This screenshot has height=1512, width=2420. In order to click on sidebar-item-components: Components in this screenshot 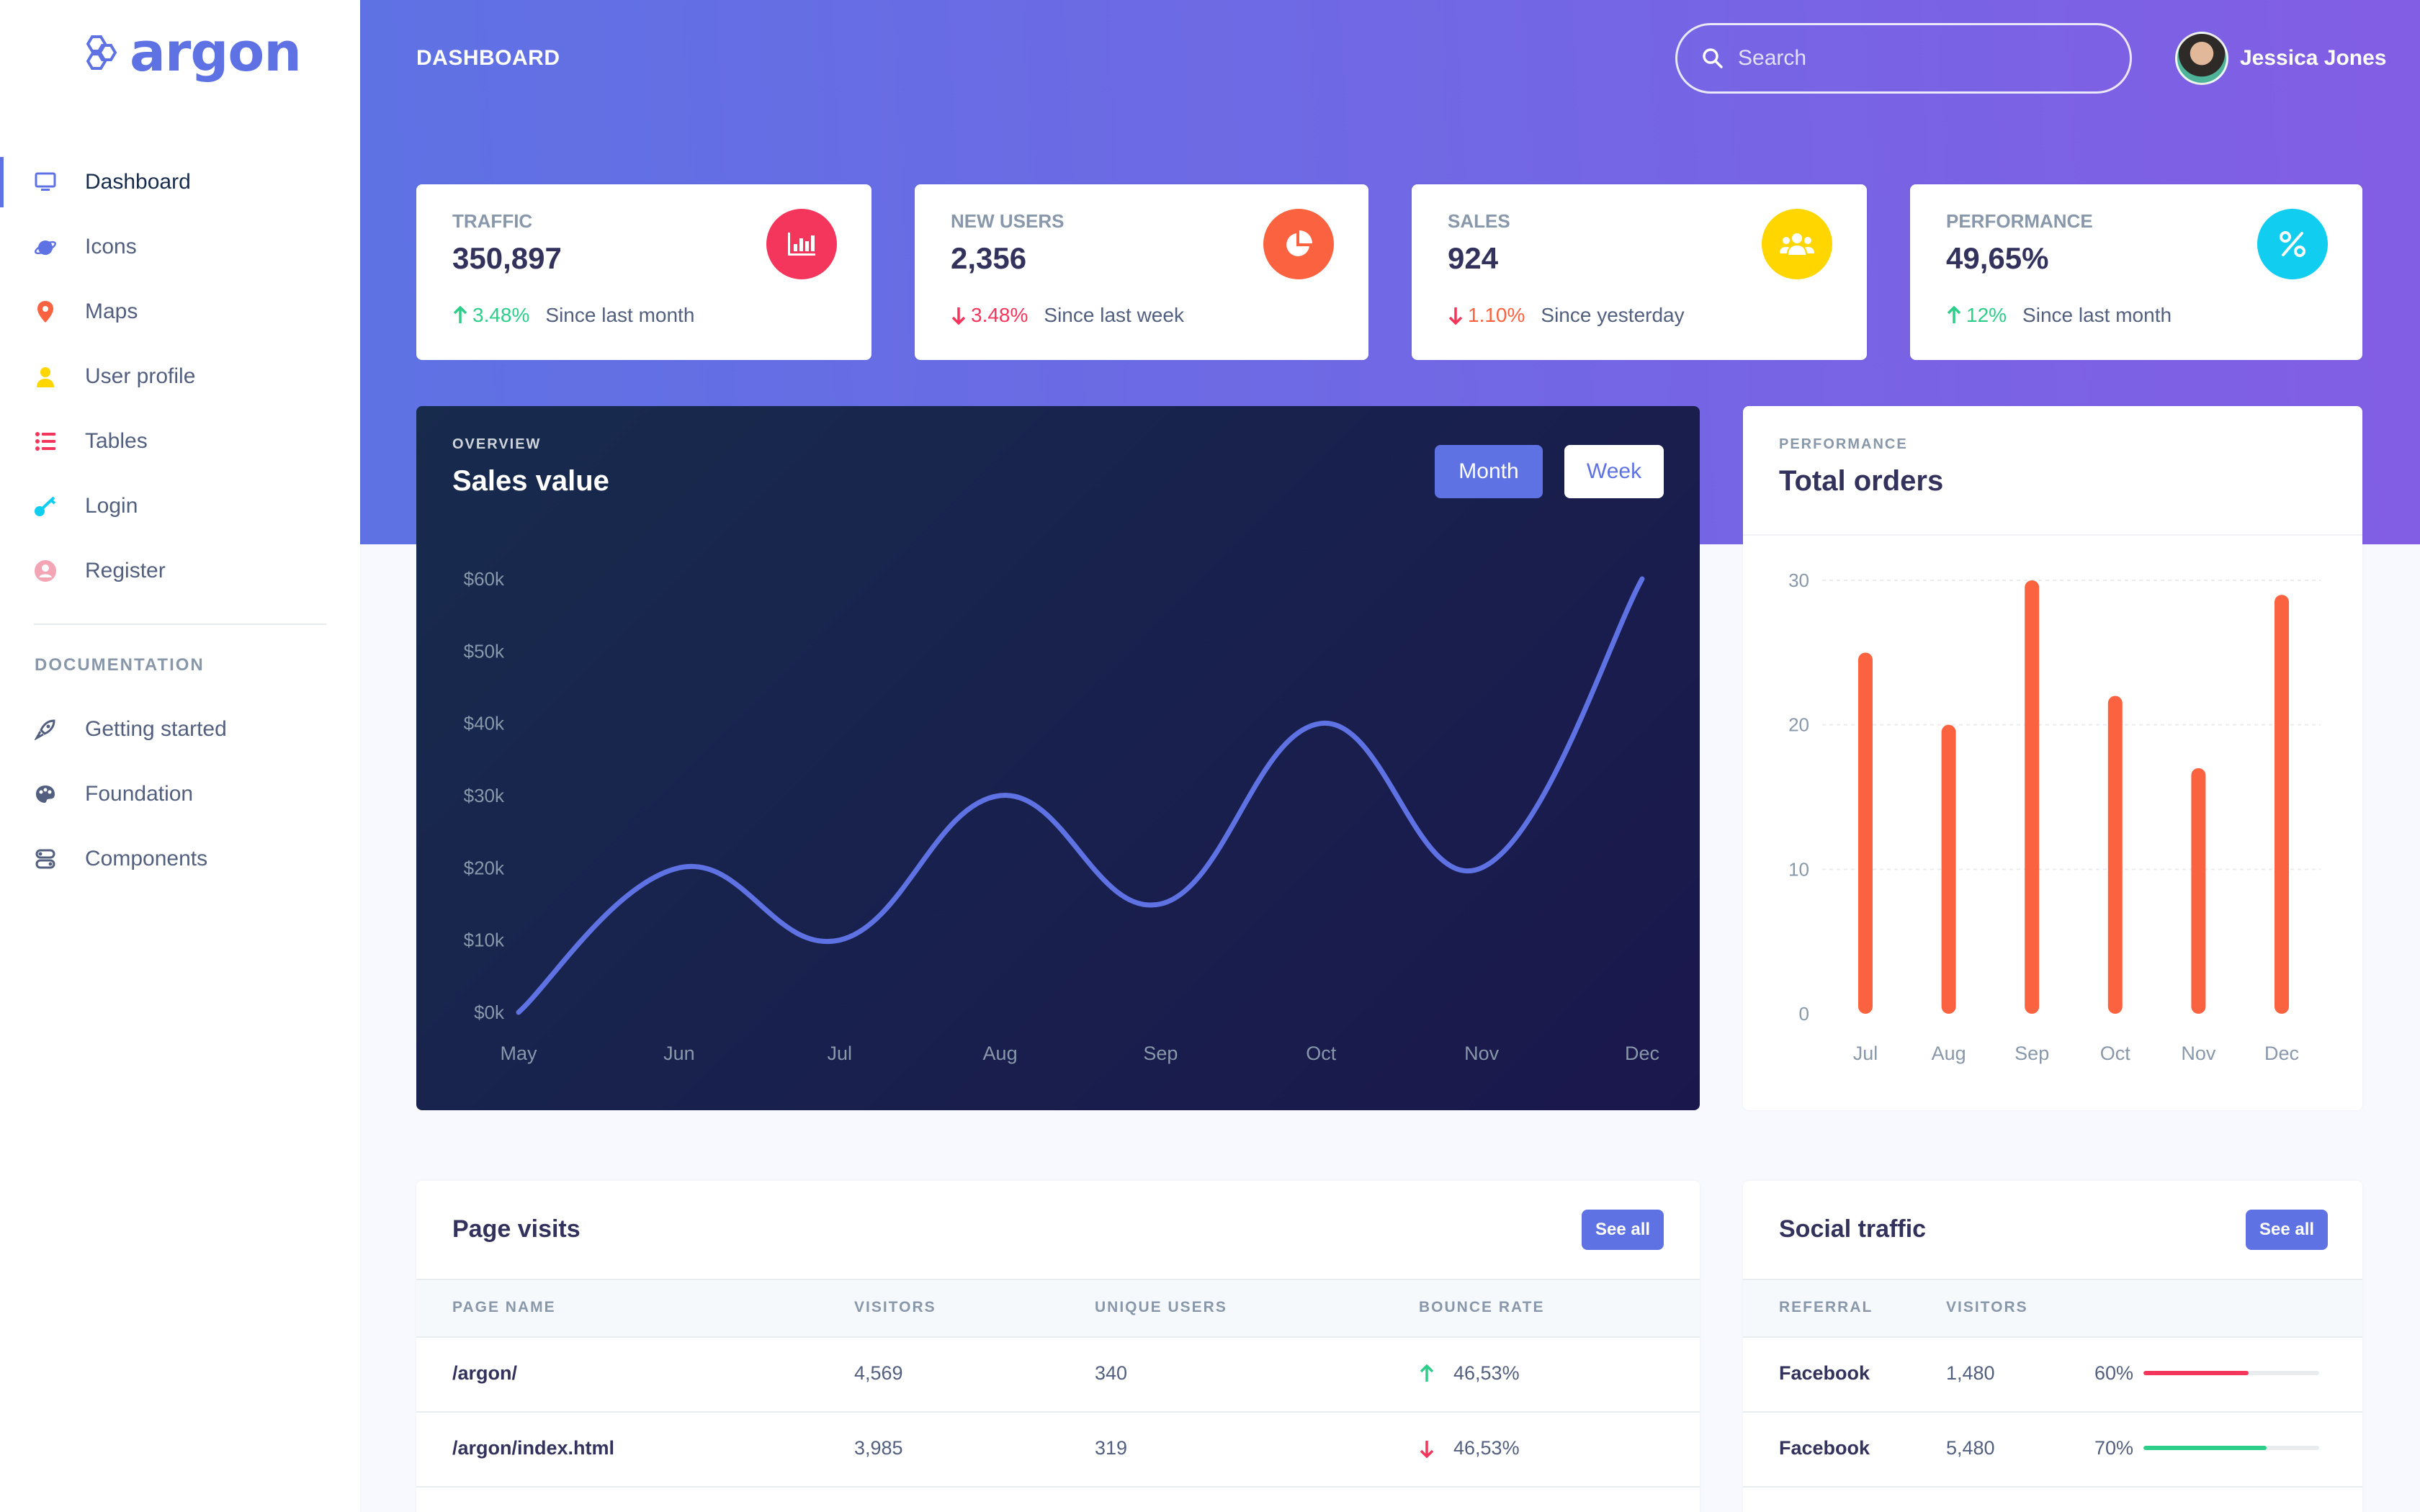, I will do `click(180, 859)`.